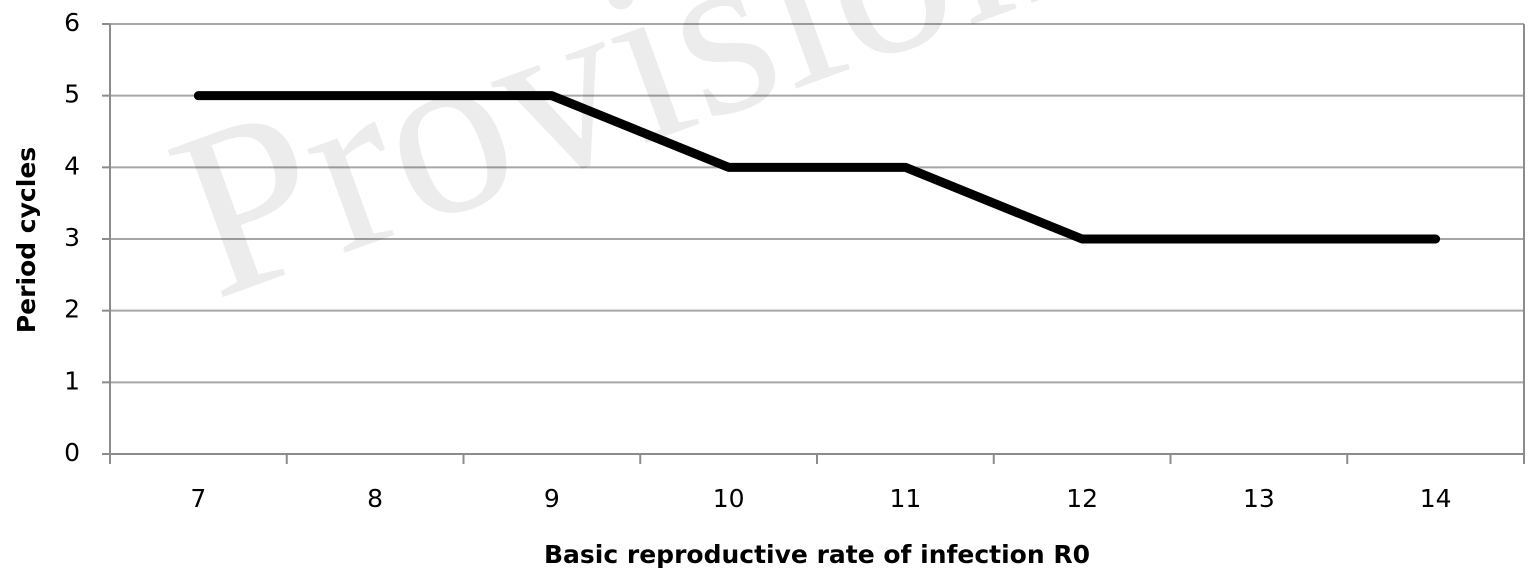  What do you see at coordinates (1436, 498) in the screenshot?
I see `x-tick-label: 14` at bounding box center [1436, 498].